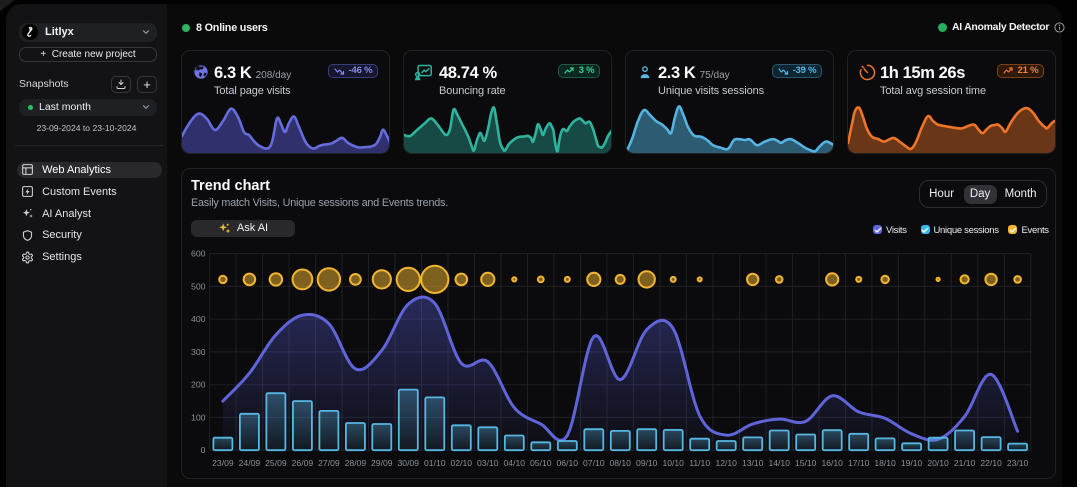  What do you see at coordinates (541, 463) in the screenshot?
I see `svg-text: 05/10` at bounding box center [541, 463].